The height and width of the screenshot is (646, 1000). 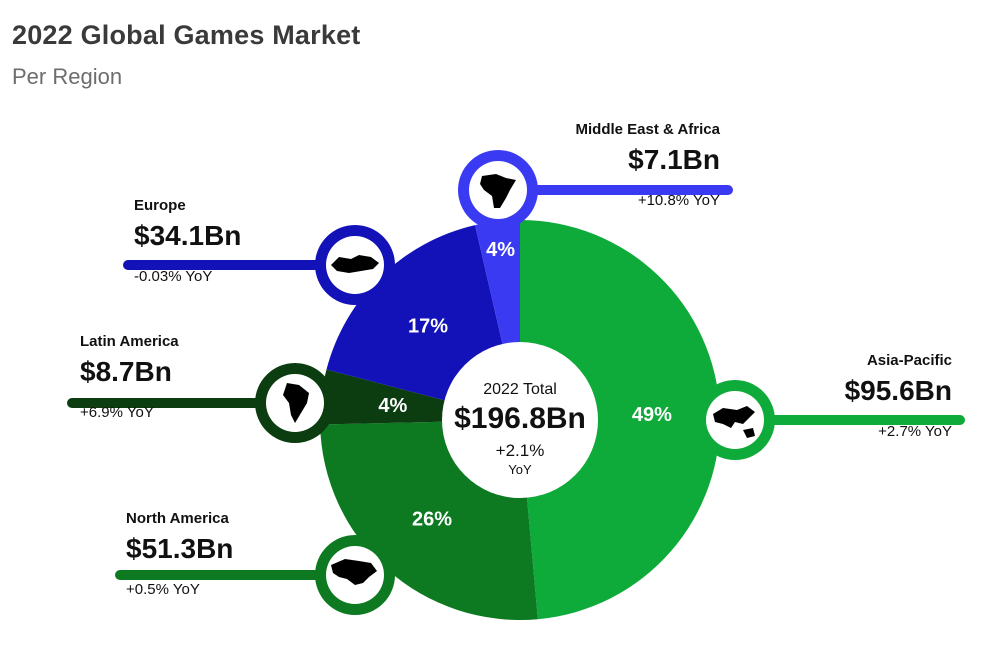 I want to click on region-yoy: +10.8% YoY, so click(x=678, y=200).